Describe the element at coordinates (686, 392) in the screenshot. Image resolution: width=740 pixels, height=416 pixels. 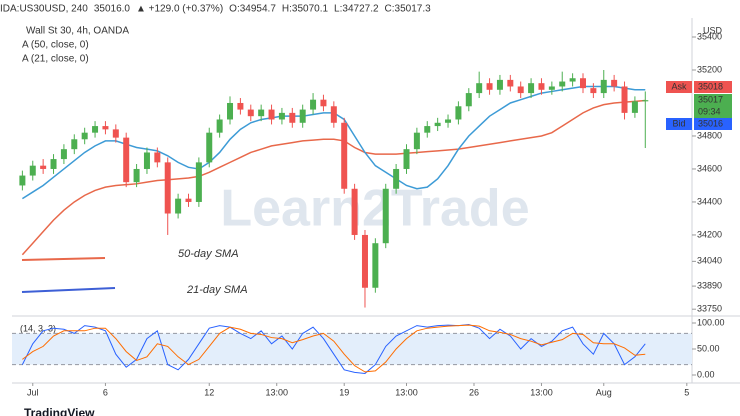
I see `x-tick-label: 5` at that location.